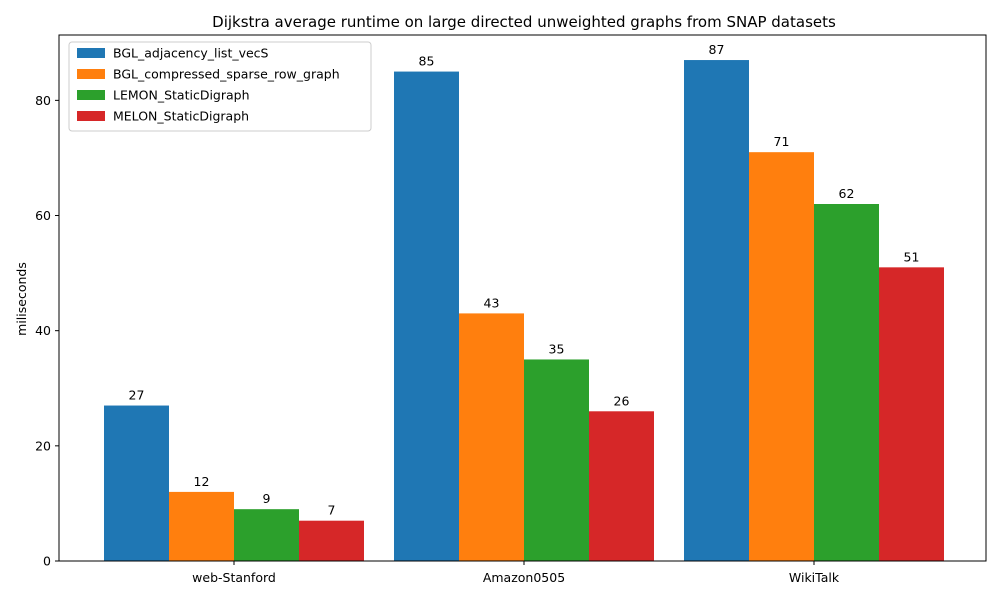 This screenshot has width=1000, height=600. I want to click on data-label: 7, so click(332, 510).